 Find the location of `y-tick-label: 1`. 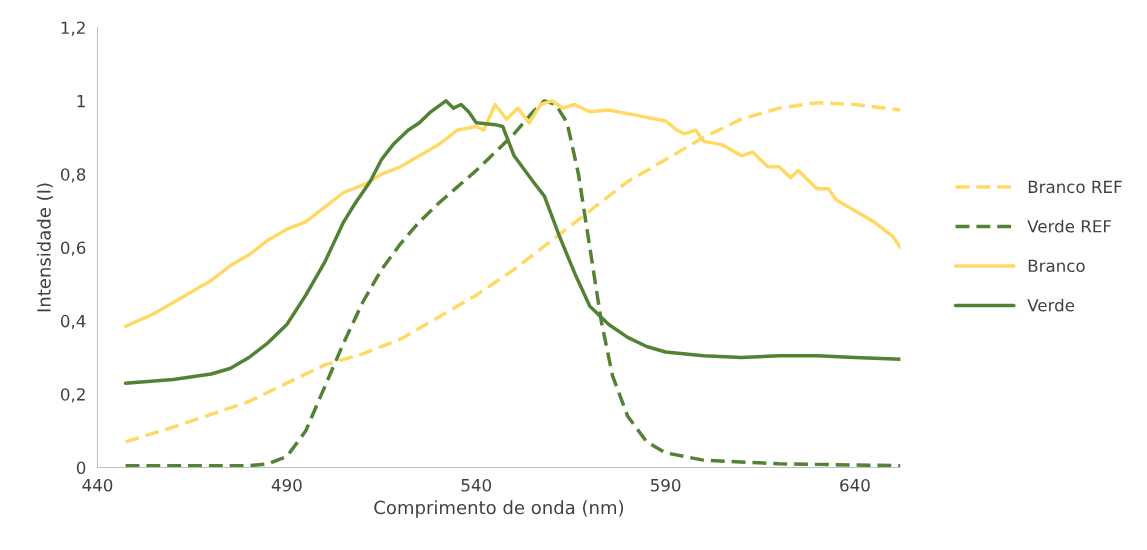

y-tick-label: 1 is located at coordinates (81, 101).